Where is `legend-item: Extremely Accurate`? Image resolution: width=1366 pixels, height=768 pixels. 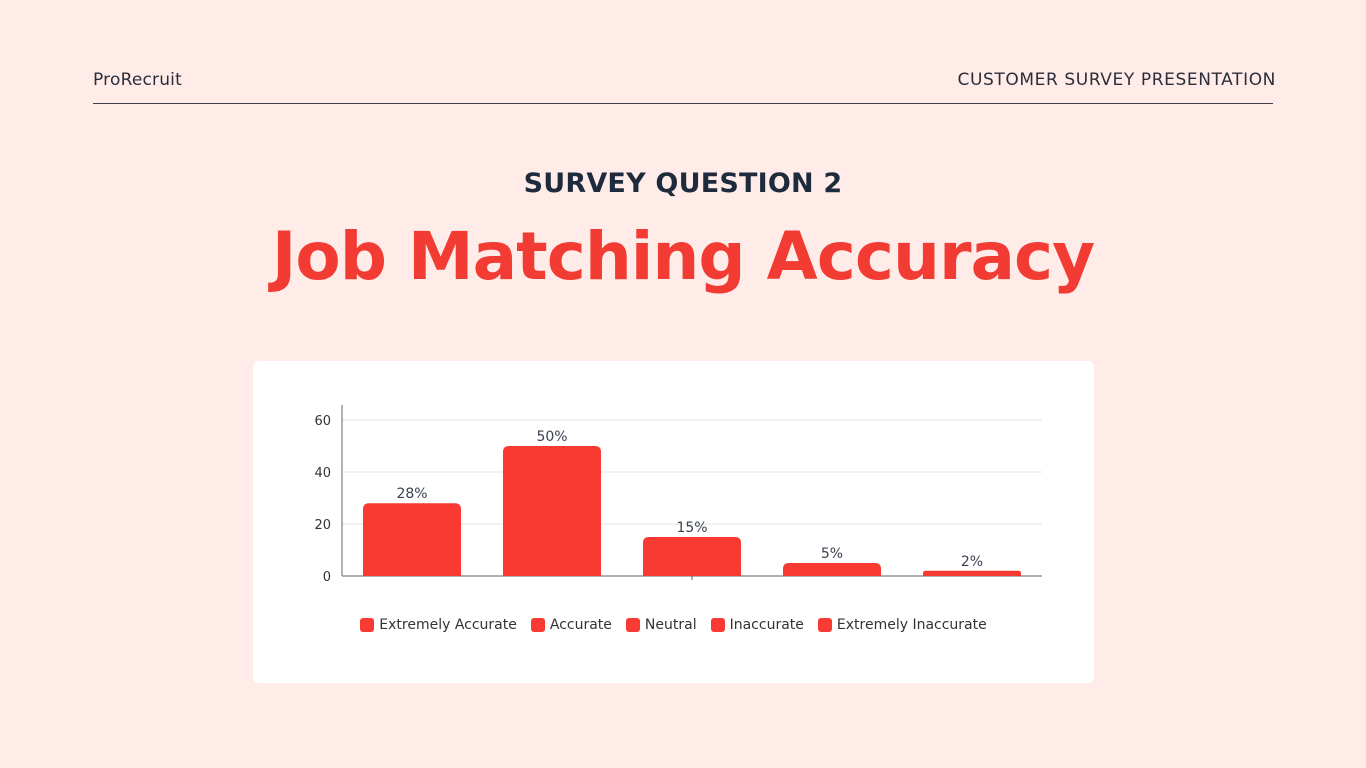 legend-item: Extremely Accurate is located at coordinates (438, 625).